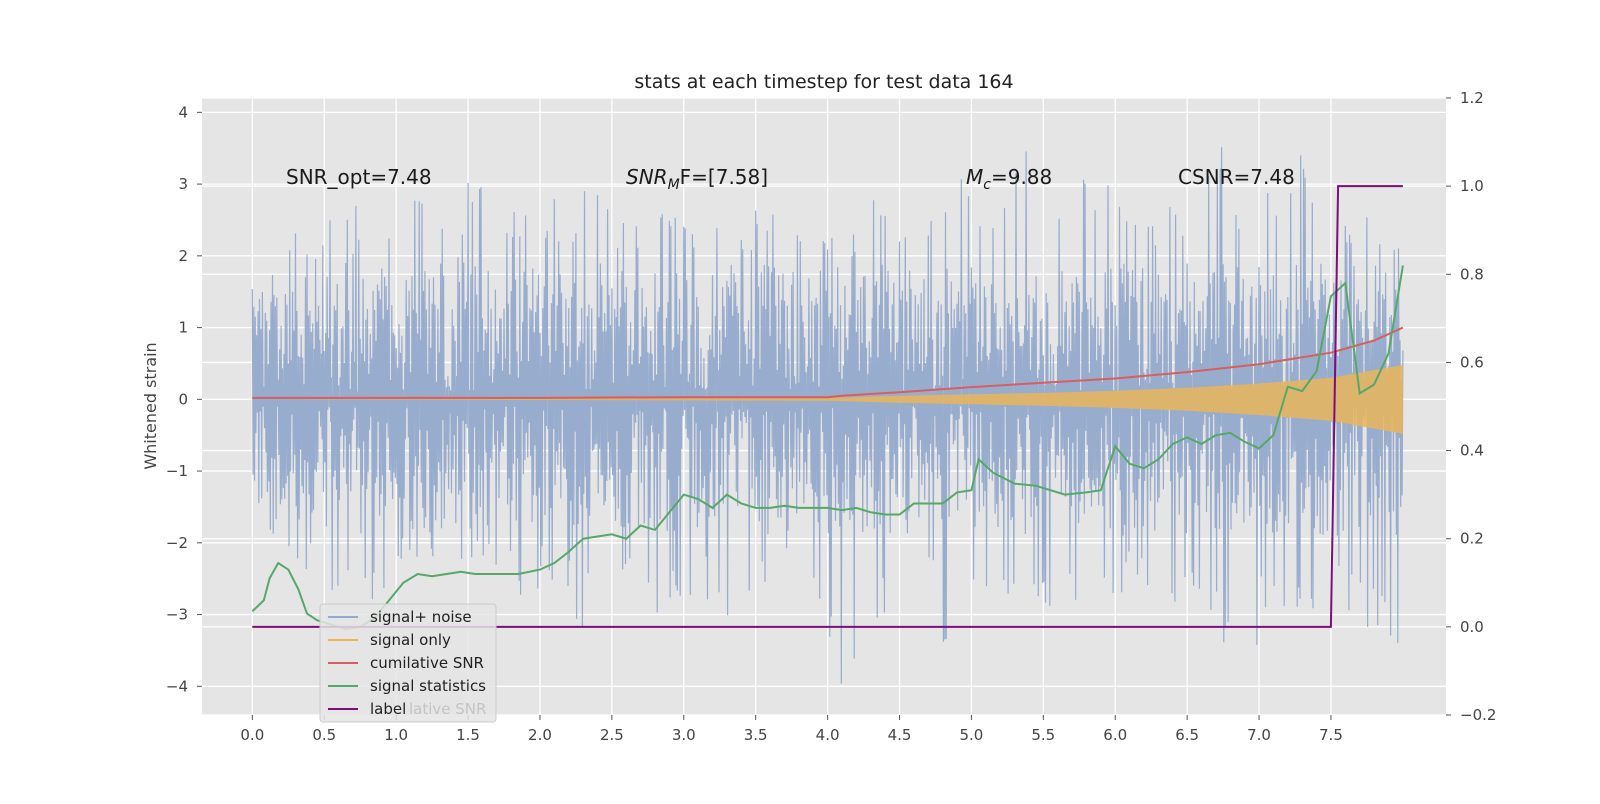  Describe the element at coordinates (324, 735) in the screenshot. I see `x-tick-label: 0.5` at that location.